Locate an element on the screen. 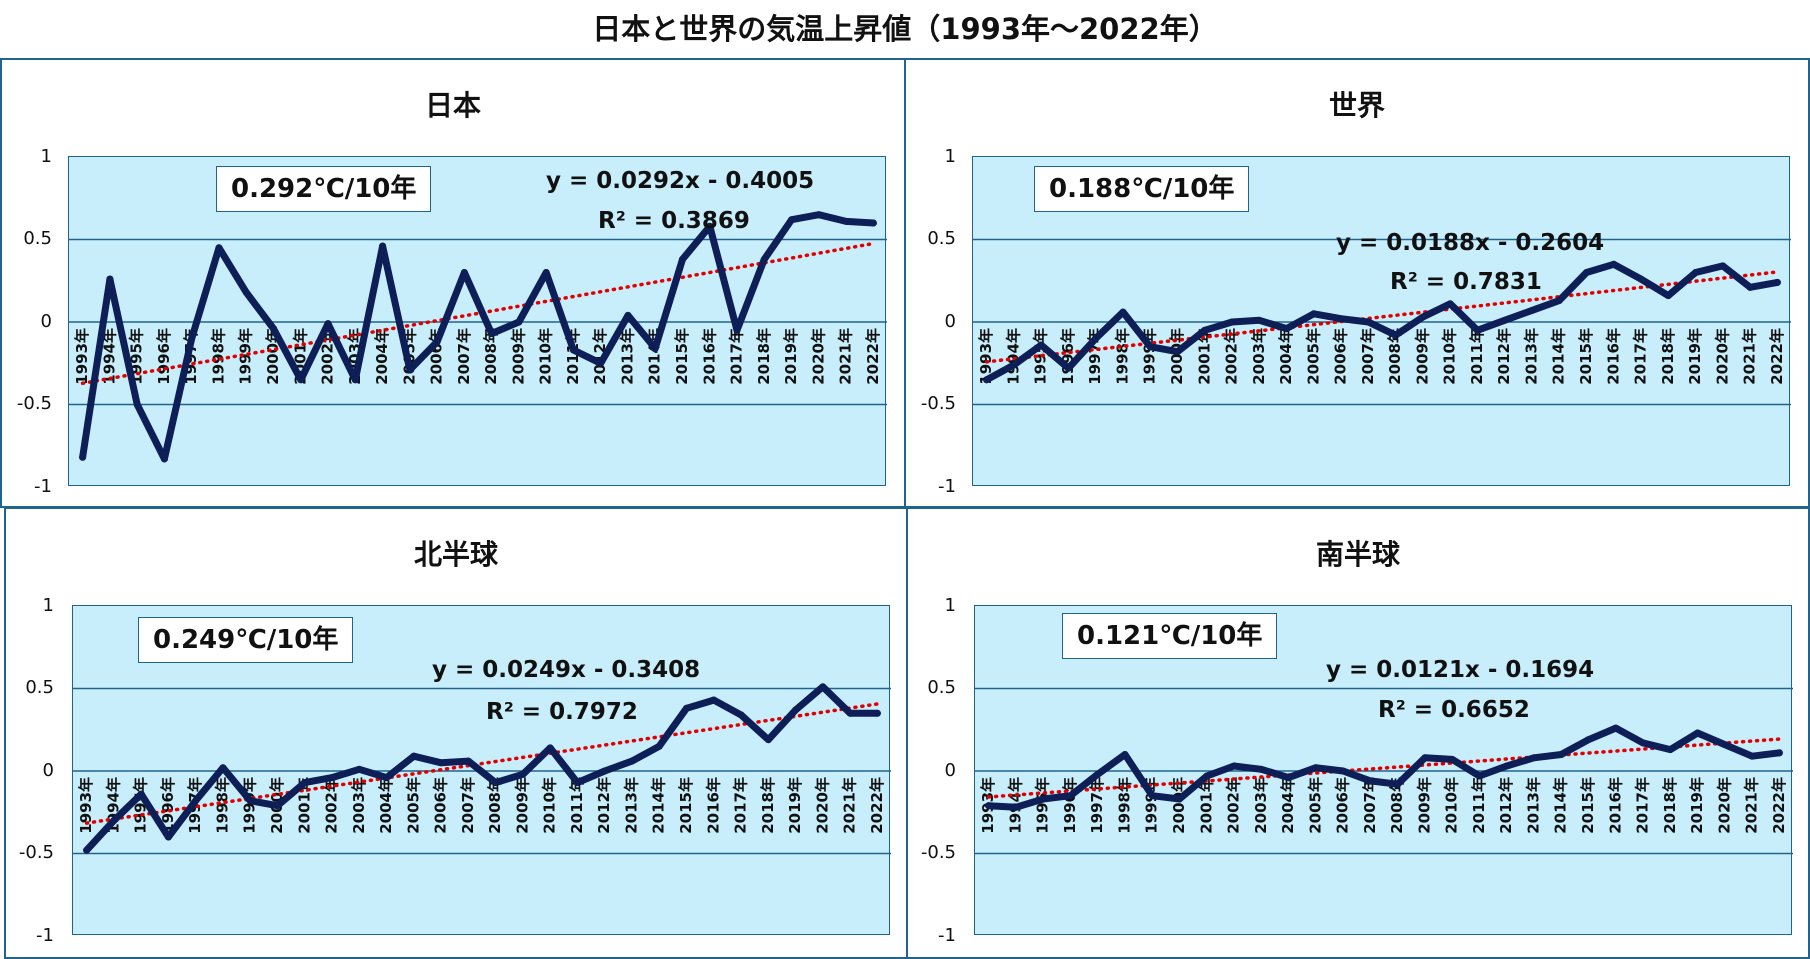  trend-equation: y = 0.0121x - 0.1694 is located at coordinates (1460, 670).